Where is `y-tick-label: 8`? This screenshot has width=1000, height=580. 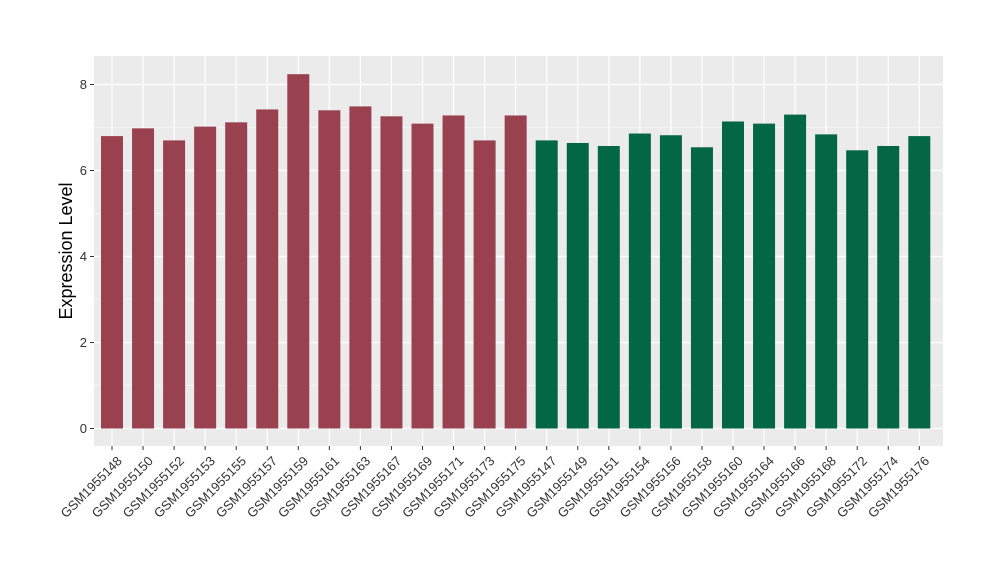 y-tick-label: 8 is located at coordinates (83, 84).